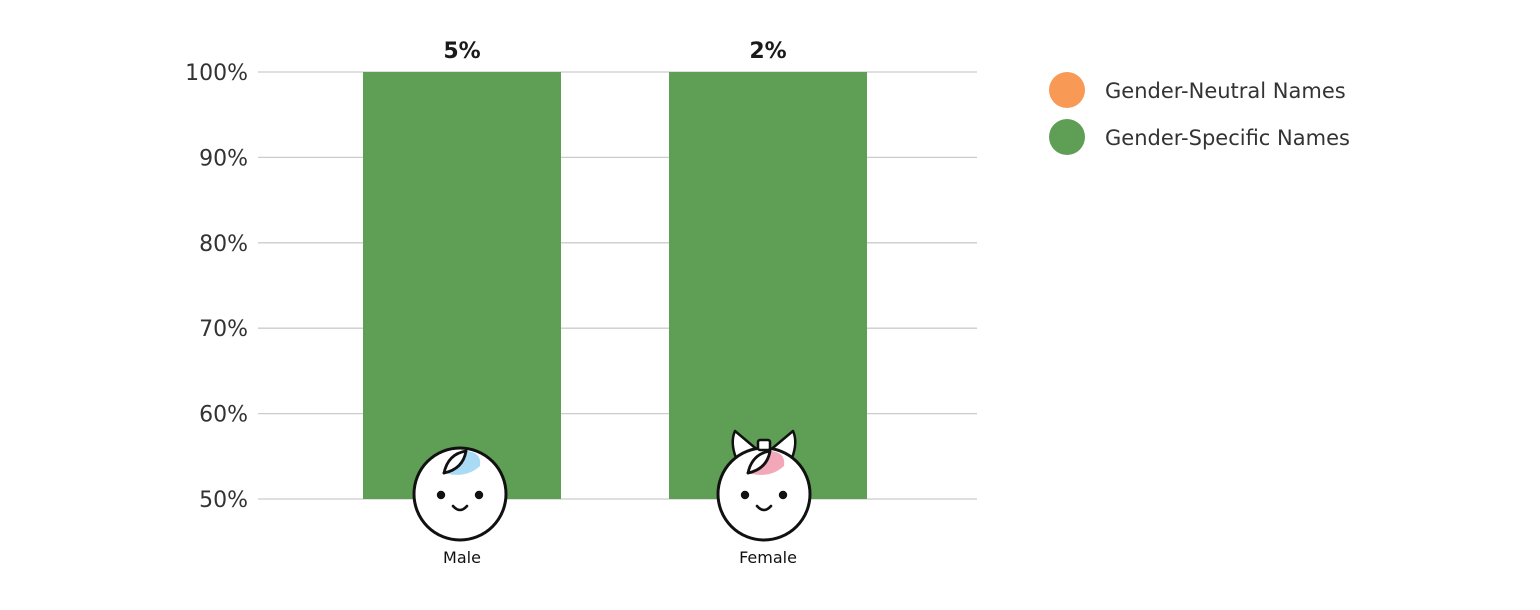  I want to click on category-label: Female, so click(768, 557).